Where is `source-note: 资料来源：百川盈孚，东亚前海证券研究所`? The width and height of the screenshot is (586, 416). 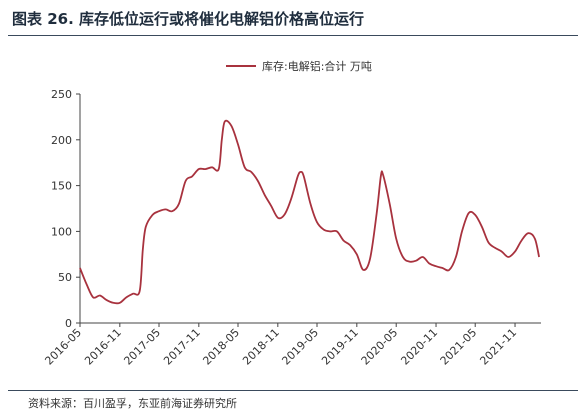 source-note: 资料来源：百川盈孚，东亚前海证券研究所 is located at coordinates (132, 403).